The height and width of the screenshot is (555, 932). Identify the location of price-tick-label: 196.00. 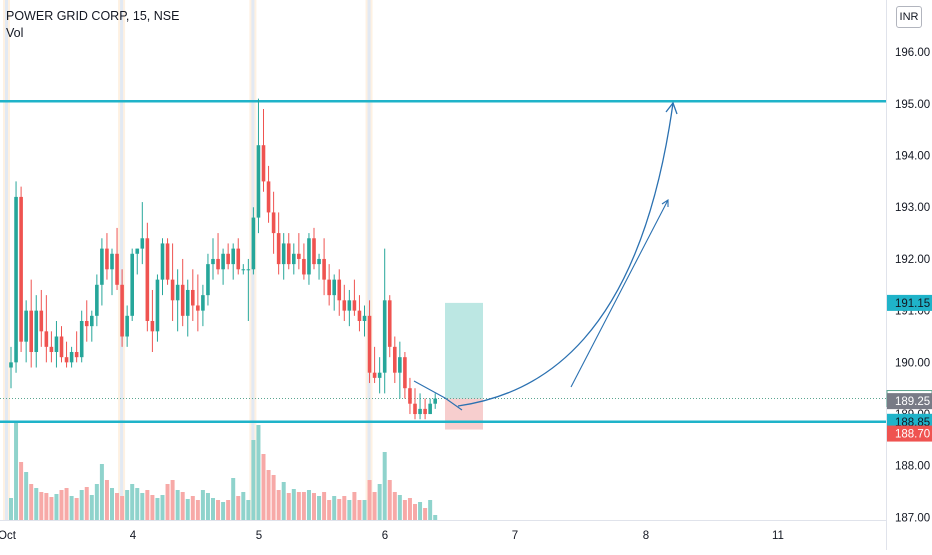
(912, 53).